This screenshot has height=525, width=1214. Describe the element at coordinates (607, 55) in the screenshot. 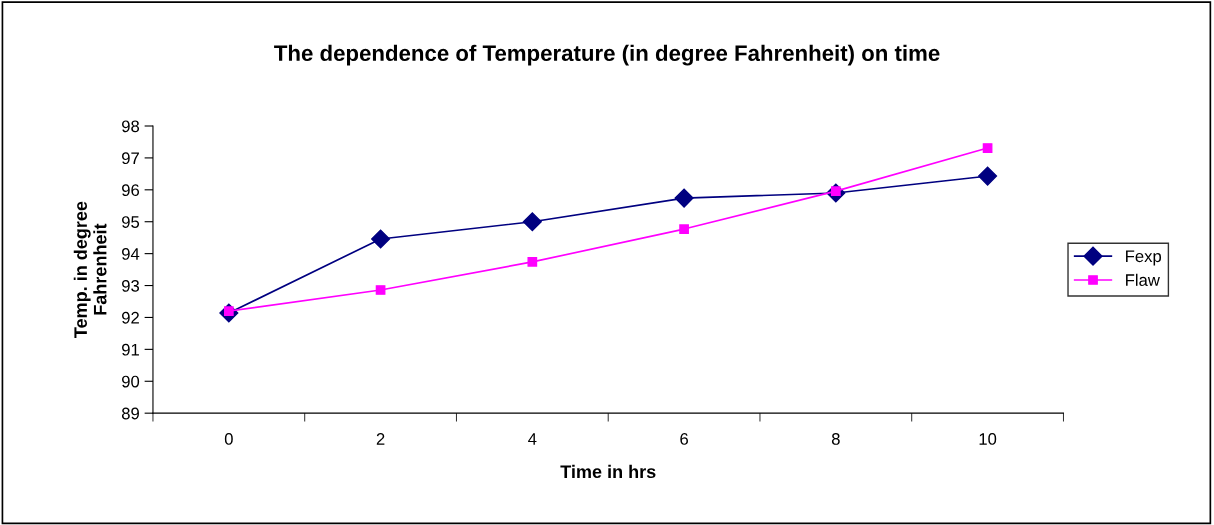

I see `chart-title: The dependence of Temperature (in degree Fahrenheit) on time` at that location.